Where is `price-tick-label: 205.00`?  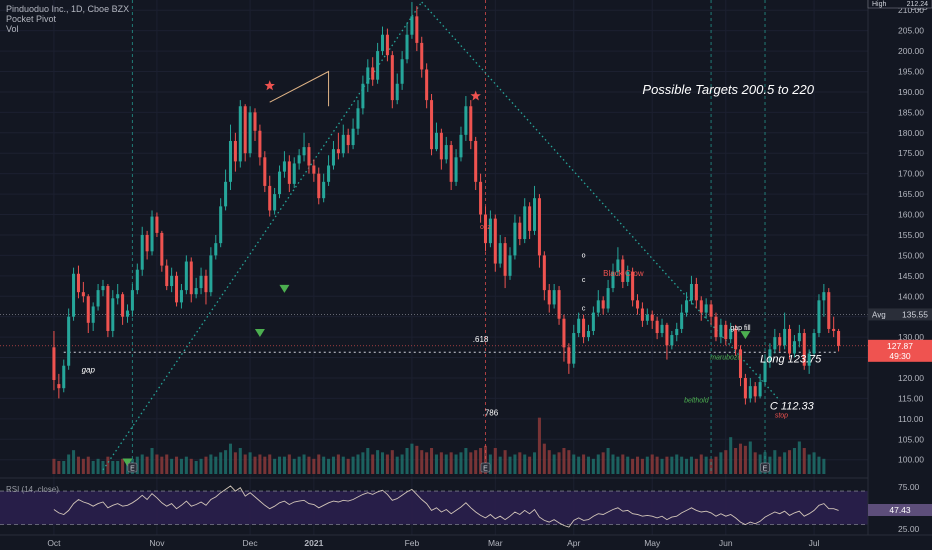 price-tick-label: 205.00 is located at coordinates (911, 31).